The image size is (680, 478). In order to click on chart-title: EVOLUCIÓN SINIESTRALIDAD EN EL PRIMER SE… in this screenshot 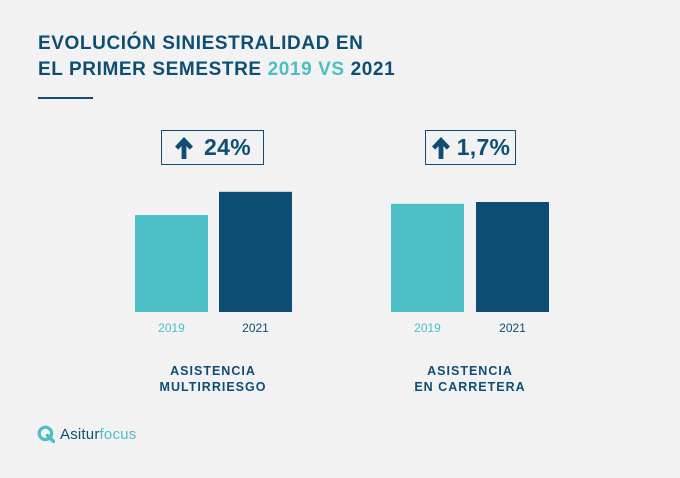, I will do `click(216, 57)`.